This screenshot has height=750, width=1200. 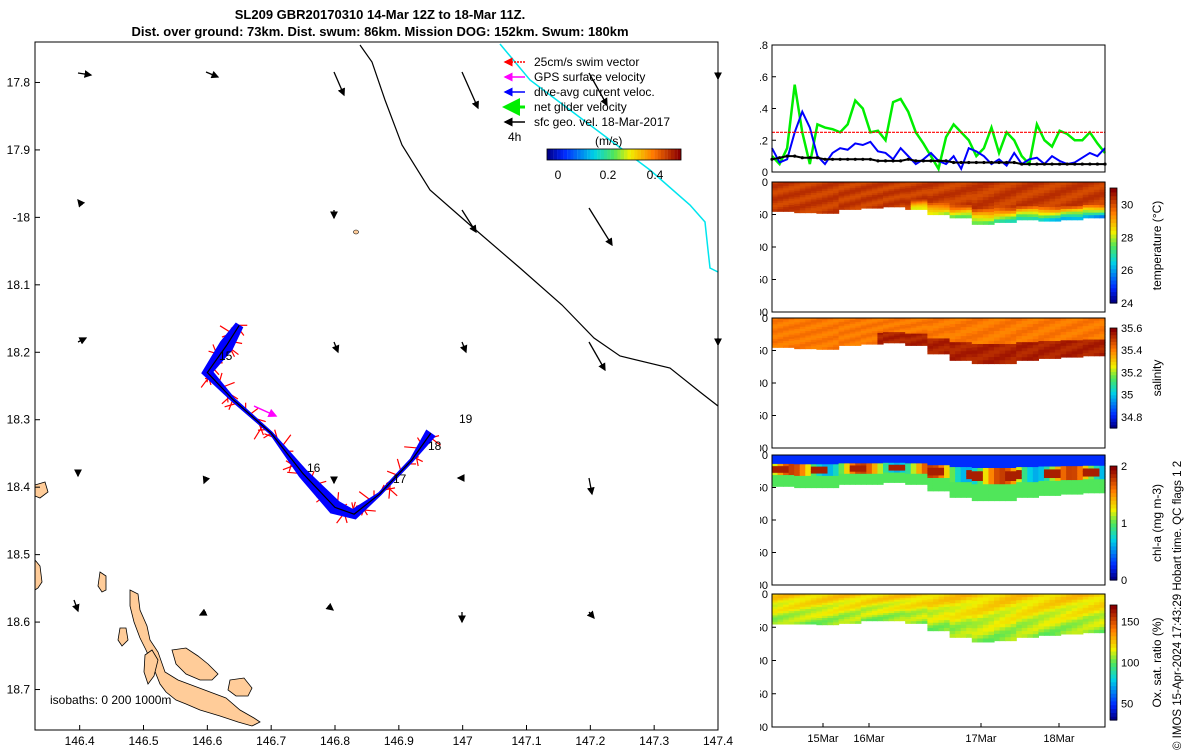 I want to click on legend-time-step: 4h, so click(x=514, y=137).